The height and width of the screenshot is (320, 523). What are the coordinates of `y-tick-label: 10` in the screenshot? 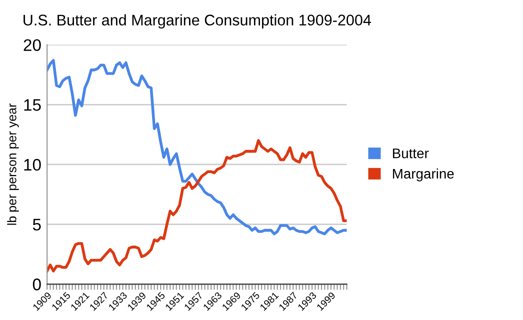 It's located at (32, 164).